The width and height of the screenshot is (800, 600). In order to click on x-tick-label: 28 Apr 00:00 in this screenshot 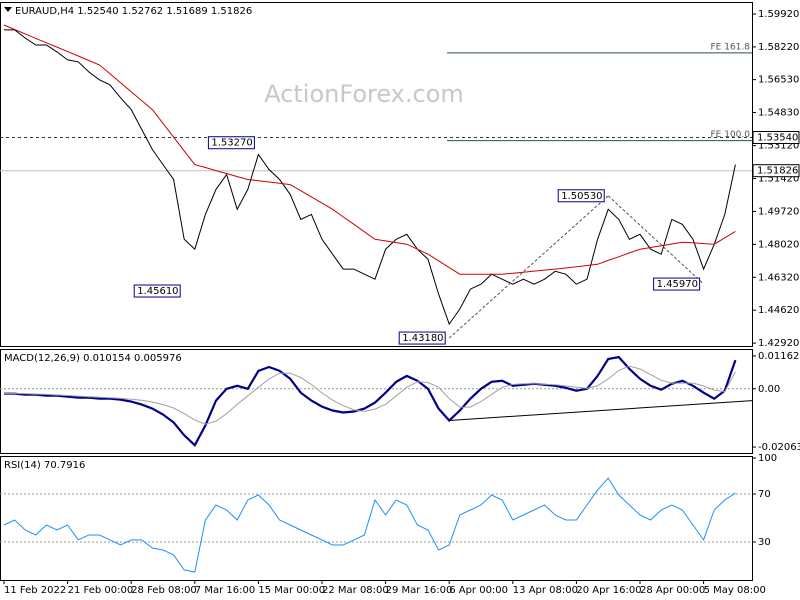, I will do `click(672, 590)`.